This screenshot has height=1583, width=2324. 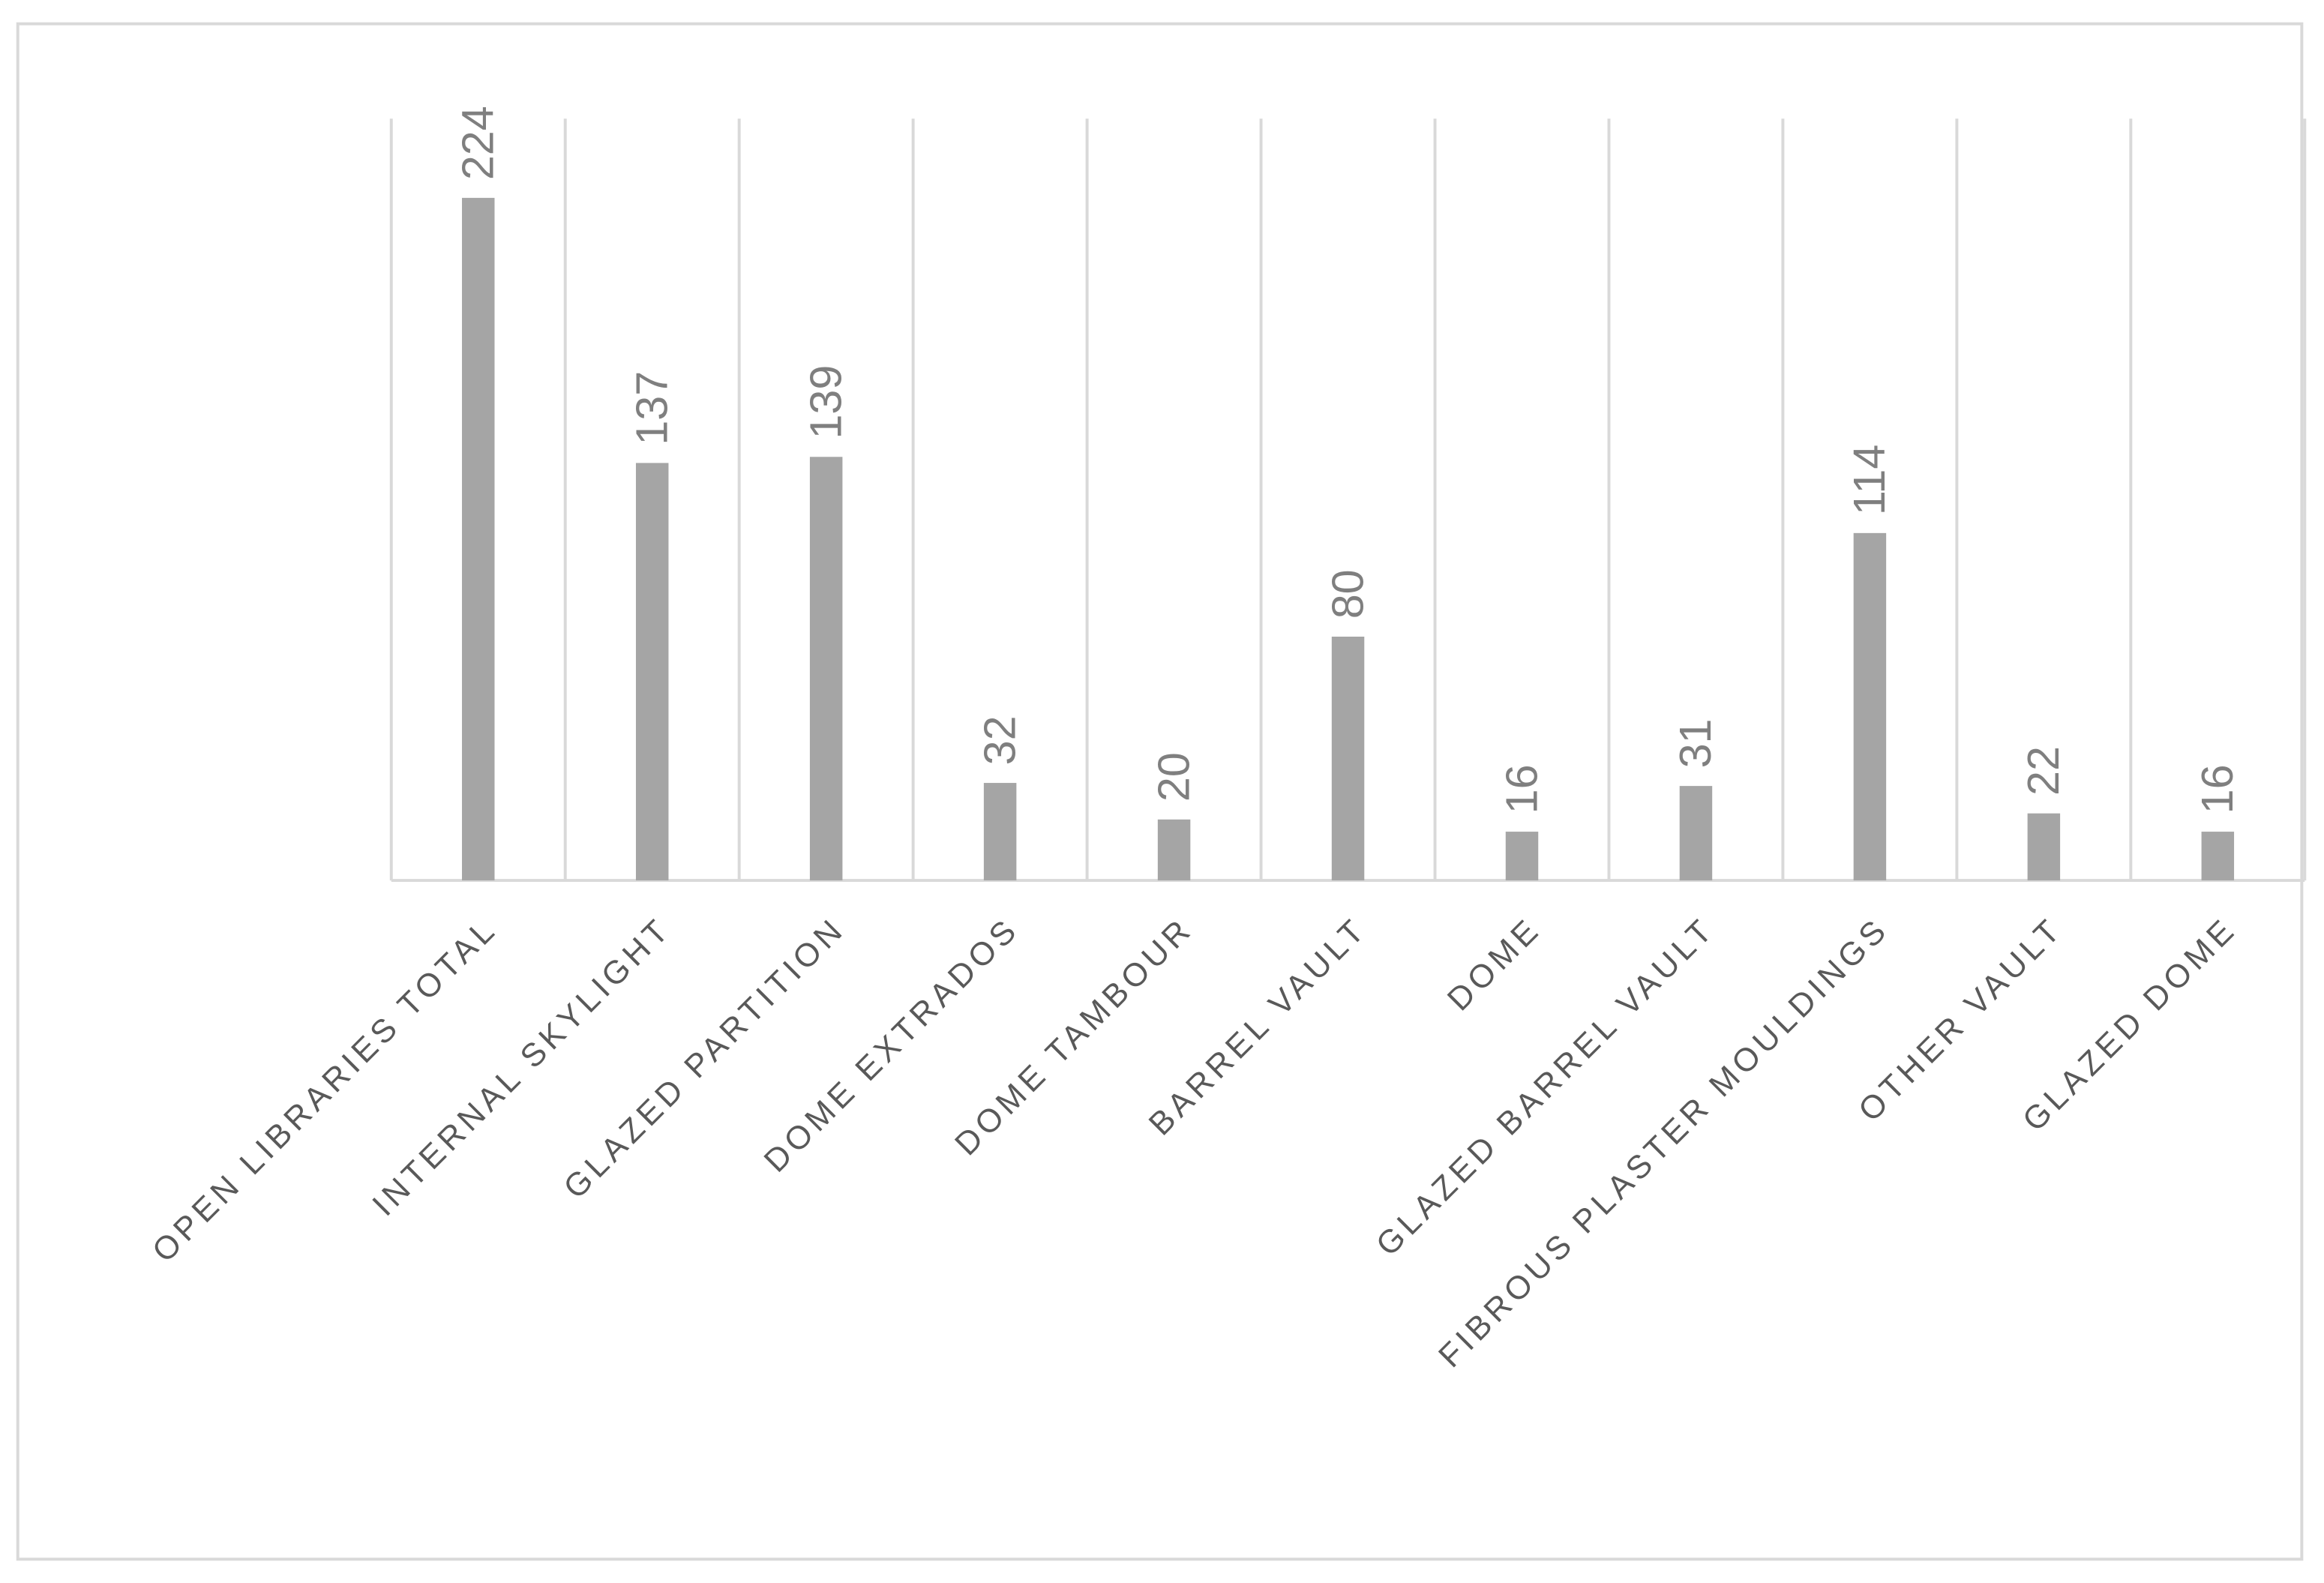 What do you see at coordinates (825, 402) in the screenshot?
I see `value-label: 139` at bounding box center [825, 402].